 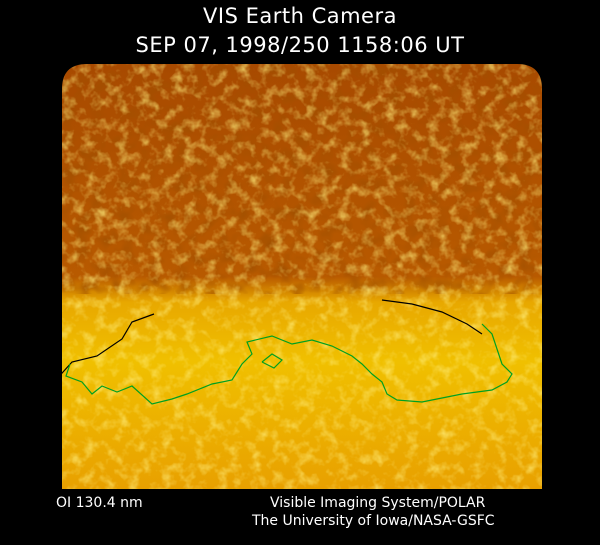 What do you see at coordinates (300, 45) in the screenshot?
I see `image-timestamp: SEP 07, 1998/250 1158:06 UT` at bounding box center [300, 45].